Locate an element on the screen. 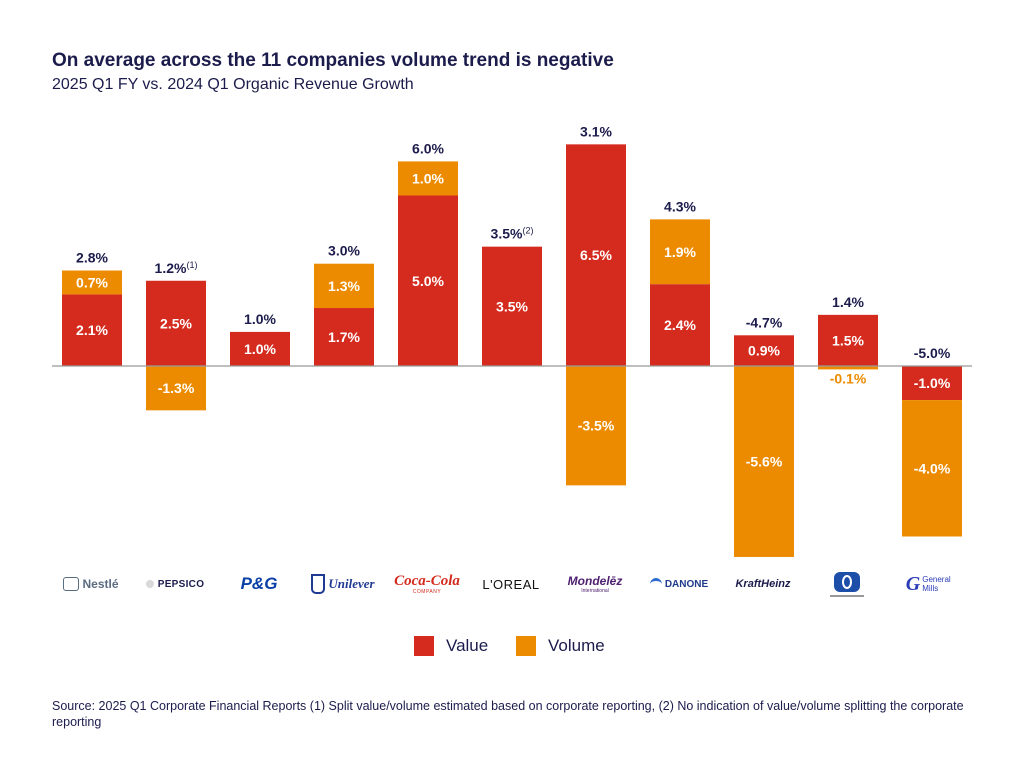  unilever-logo: Unilever is located at coordinates (343, 584).